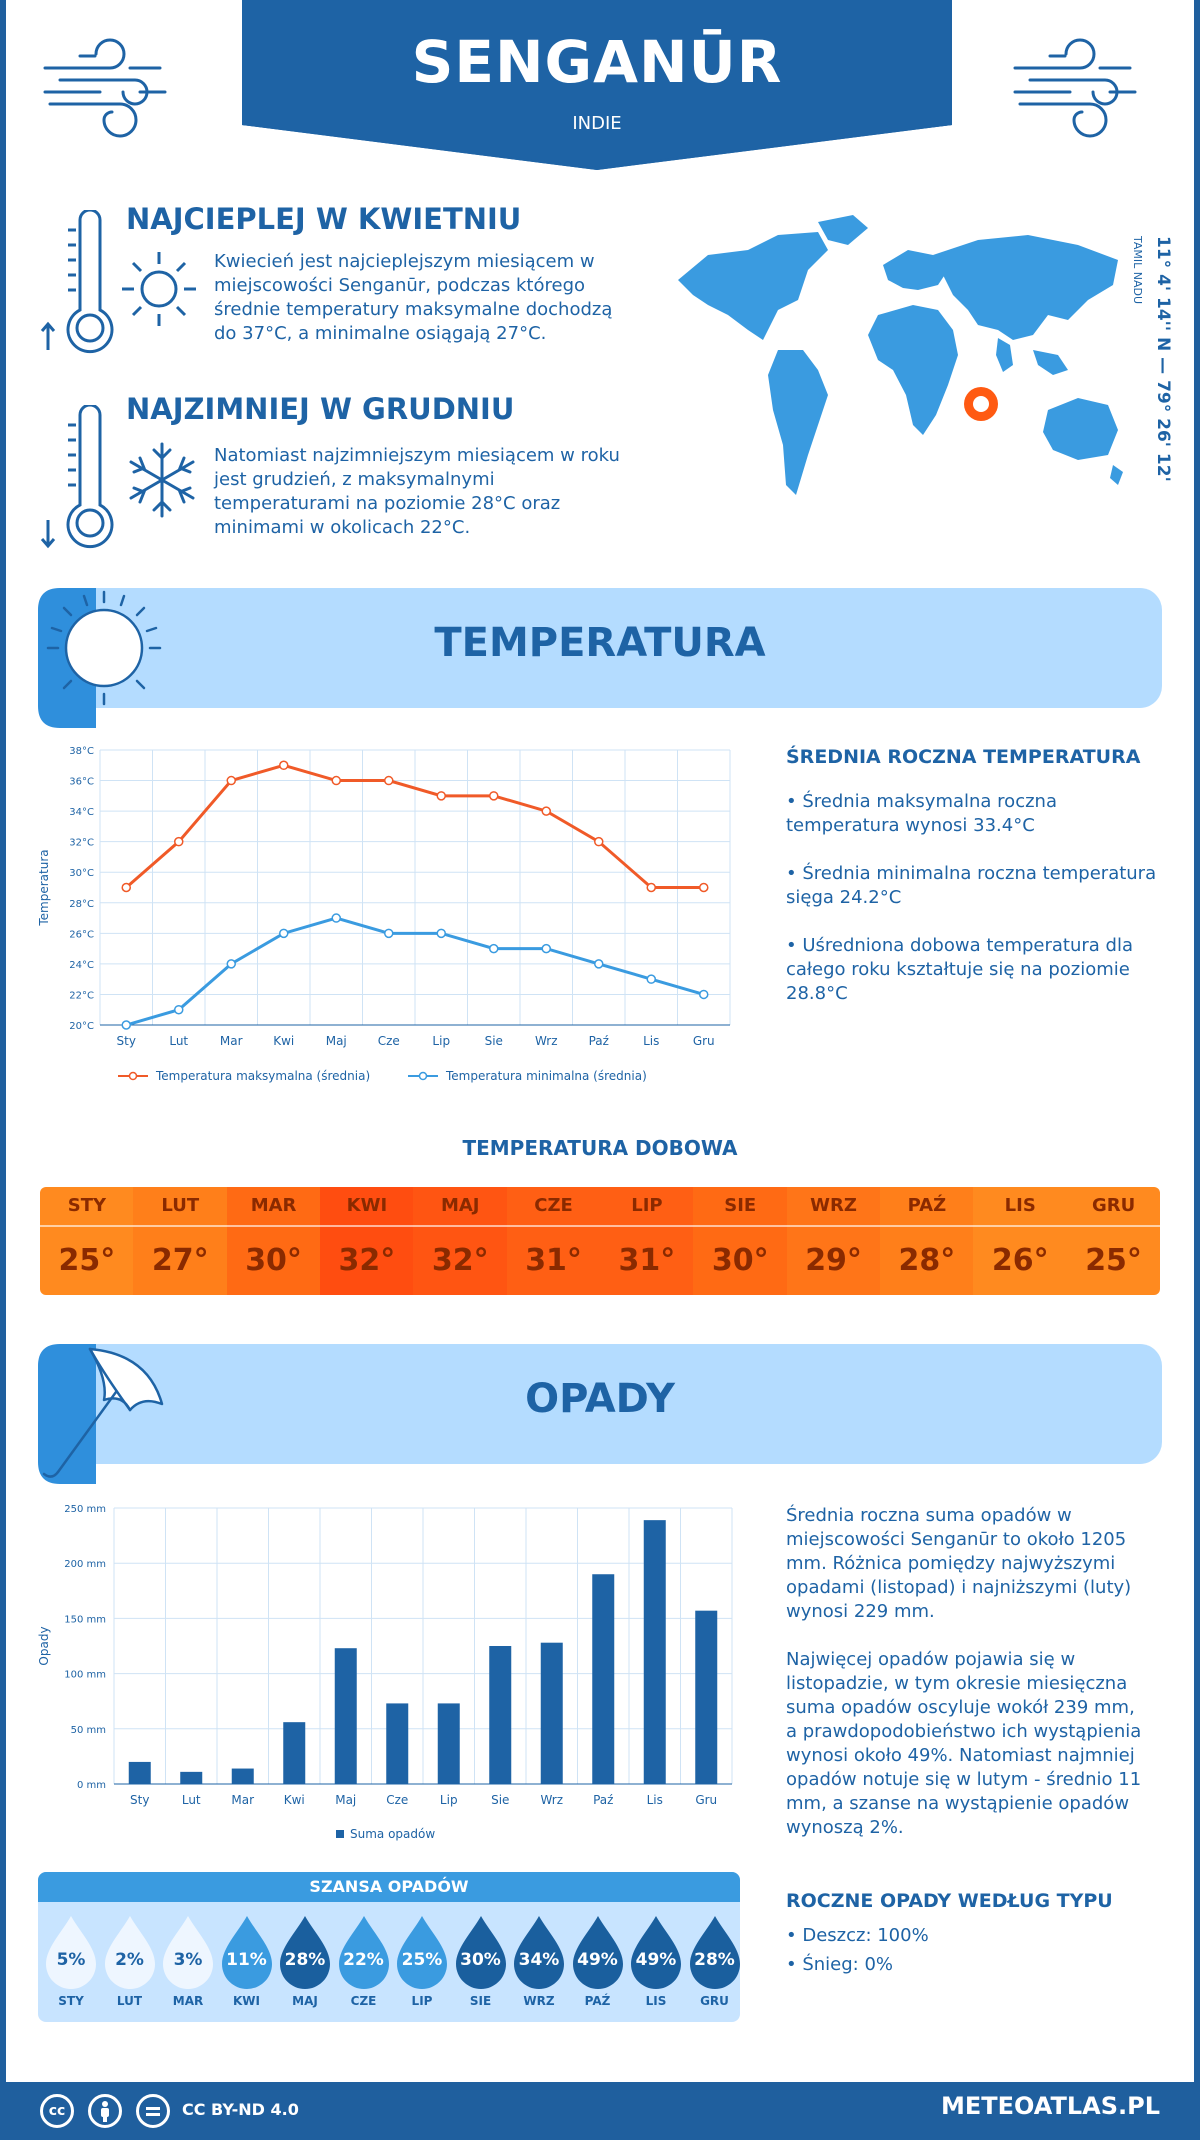 Image resolution: width=1200 pixels, height=2140 pixels. What do you see at coordinates (246, 2001) in the screenshot?
I see `rain-chance-month: KWI` at bounding box center [246, 2001].